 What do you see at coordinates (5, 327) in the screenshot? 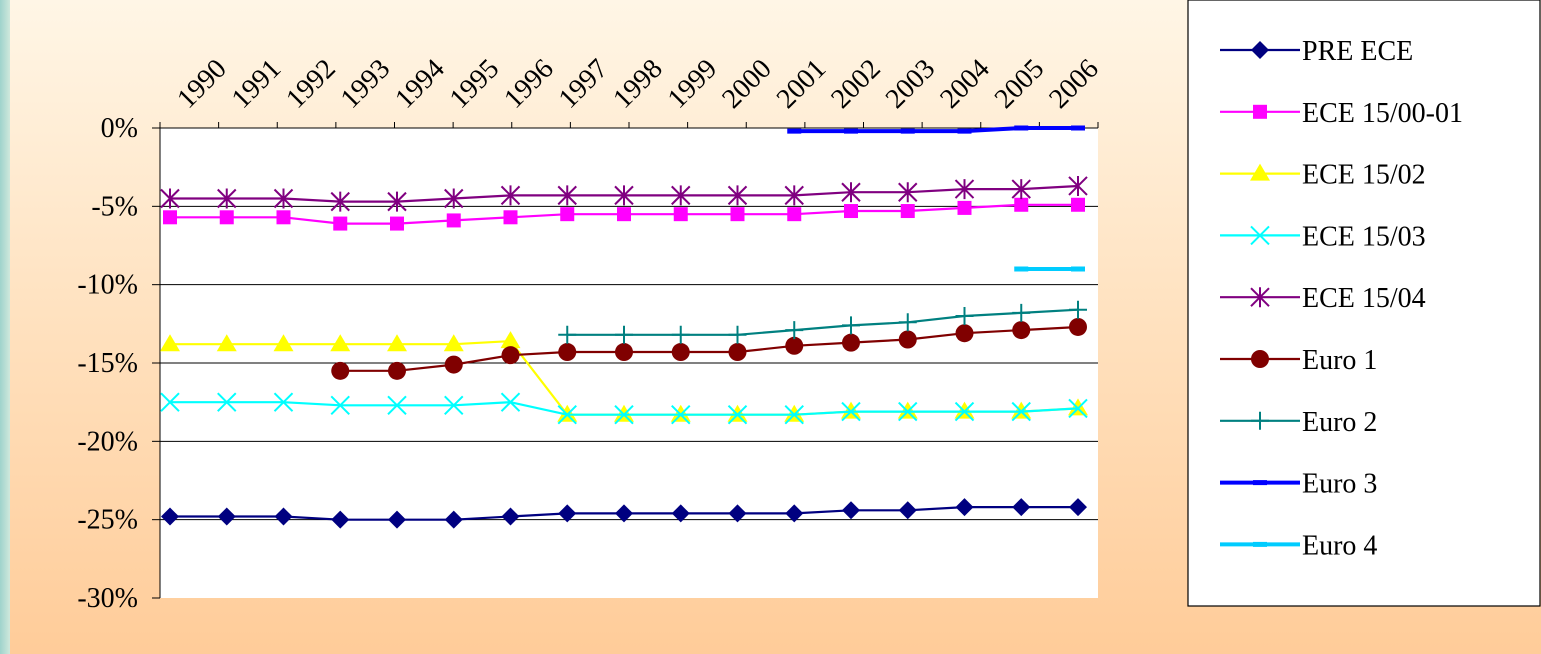
I see `left-edge-decoration` at bounding box center [5, 327].